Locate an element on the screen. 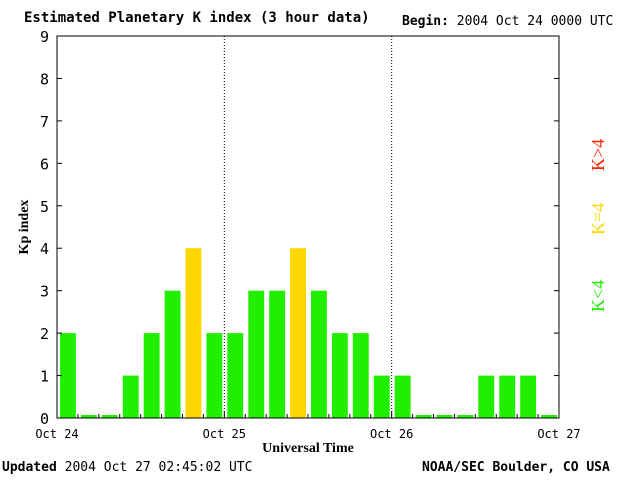 The image size is (640, 480). legend-k-below-4: K<4 is located at coordinates (598, 295).